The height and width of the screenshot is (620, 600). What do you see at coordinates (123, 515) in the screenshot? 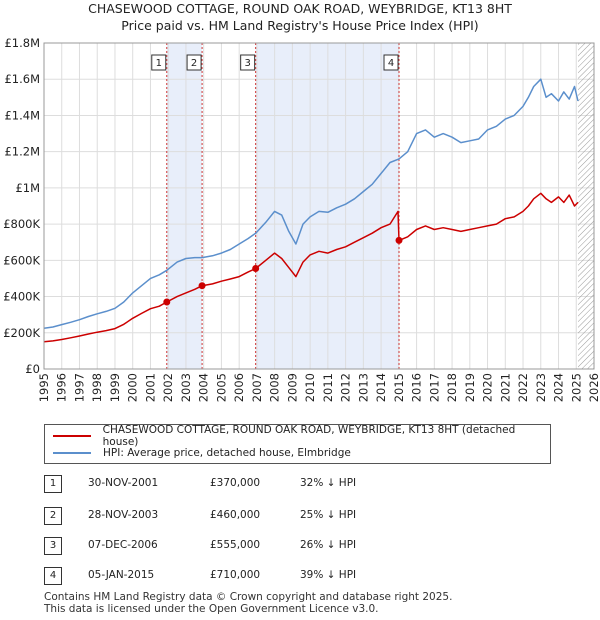
I see `transaction-date: 28-NOV-2003` at bounding box center [123, 515].